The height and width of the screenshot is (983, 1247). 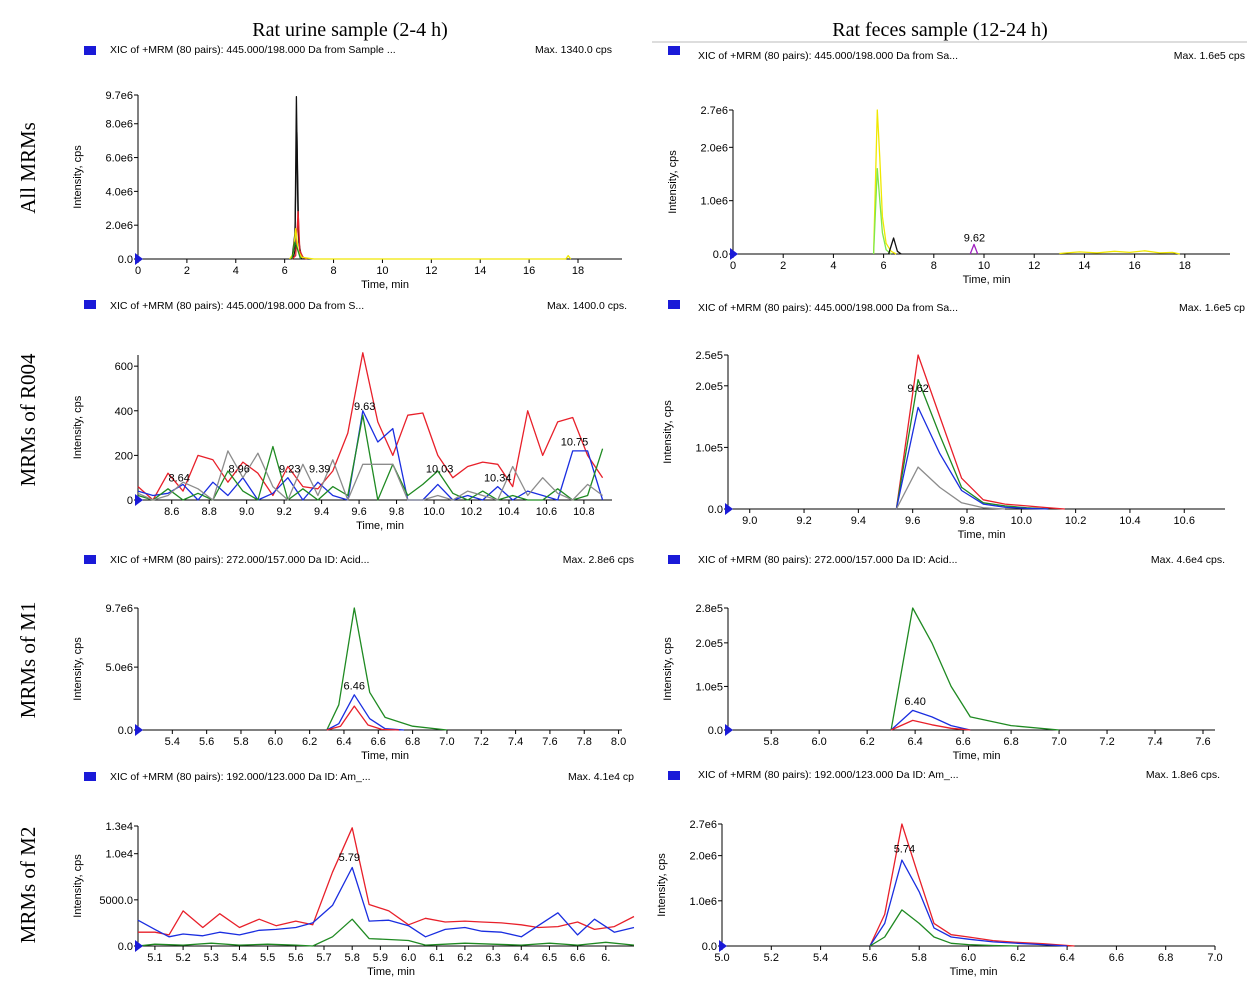 I want to click on y-tick-label: 9.7e6, so click(x=119, y=609).